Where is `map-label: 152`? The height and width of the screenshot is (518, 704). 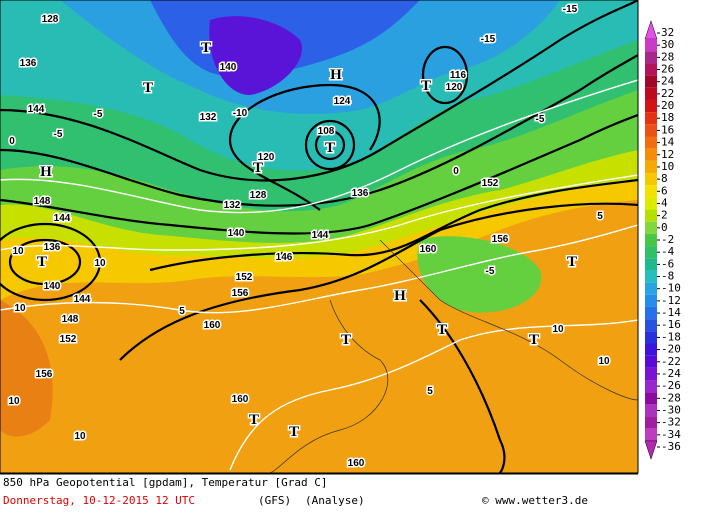 map-label: 152 is located at coordinates (490, 183).